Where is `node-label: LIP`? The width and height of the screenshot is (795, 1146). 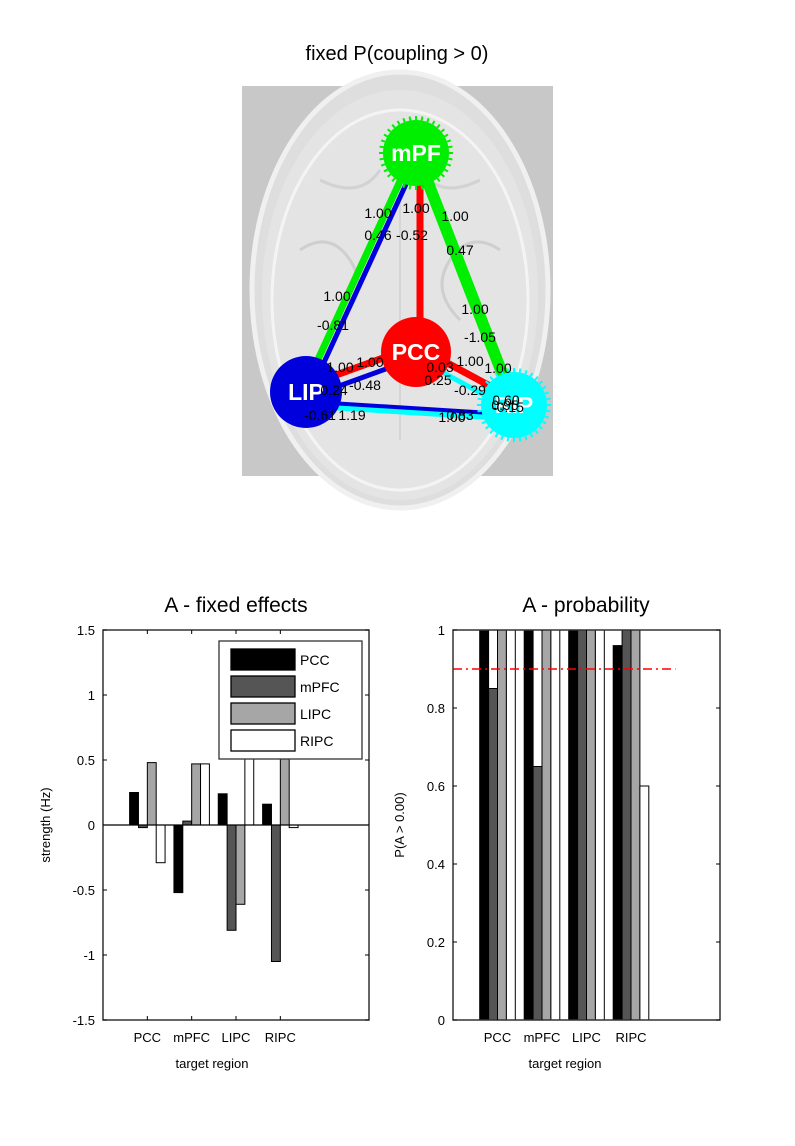 node-label: LIP is located at coordinates (306, 392).